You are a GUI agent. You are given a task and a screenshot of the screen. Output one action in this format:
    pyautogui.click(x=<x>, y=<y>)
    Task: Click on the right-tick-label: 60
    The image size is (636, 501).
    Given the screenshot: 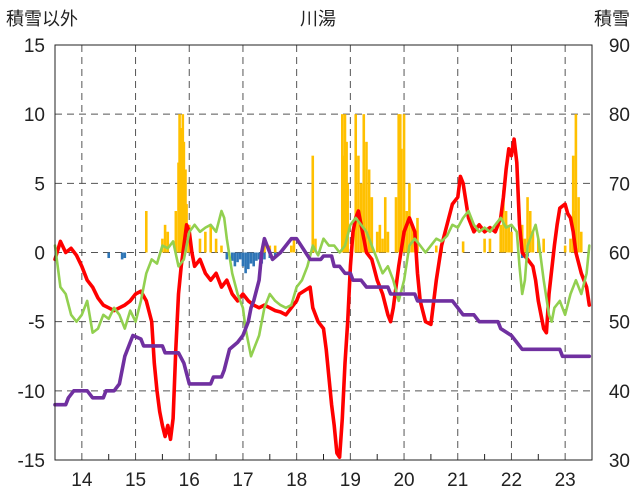 What is the action you would take?
    pyautogui.click(x=619, y=254)
    